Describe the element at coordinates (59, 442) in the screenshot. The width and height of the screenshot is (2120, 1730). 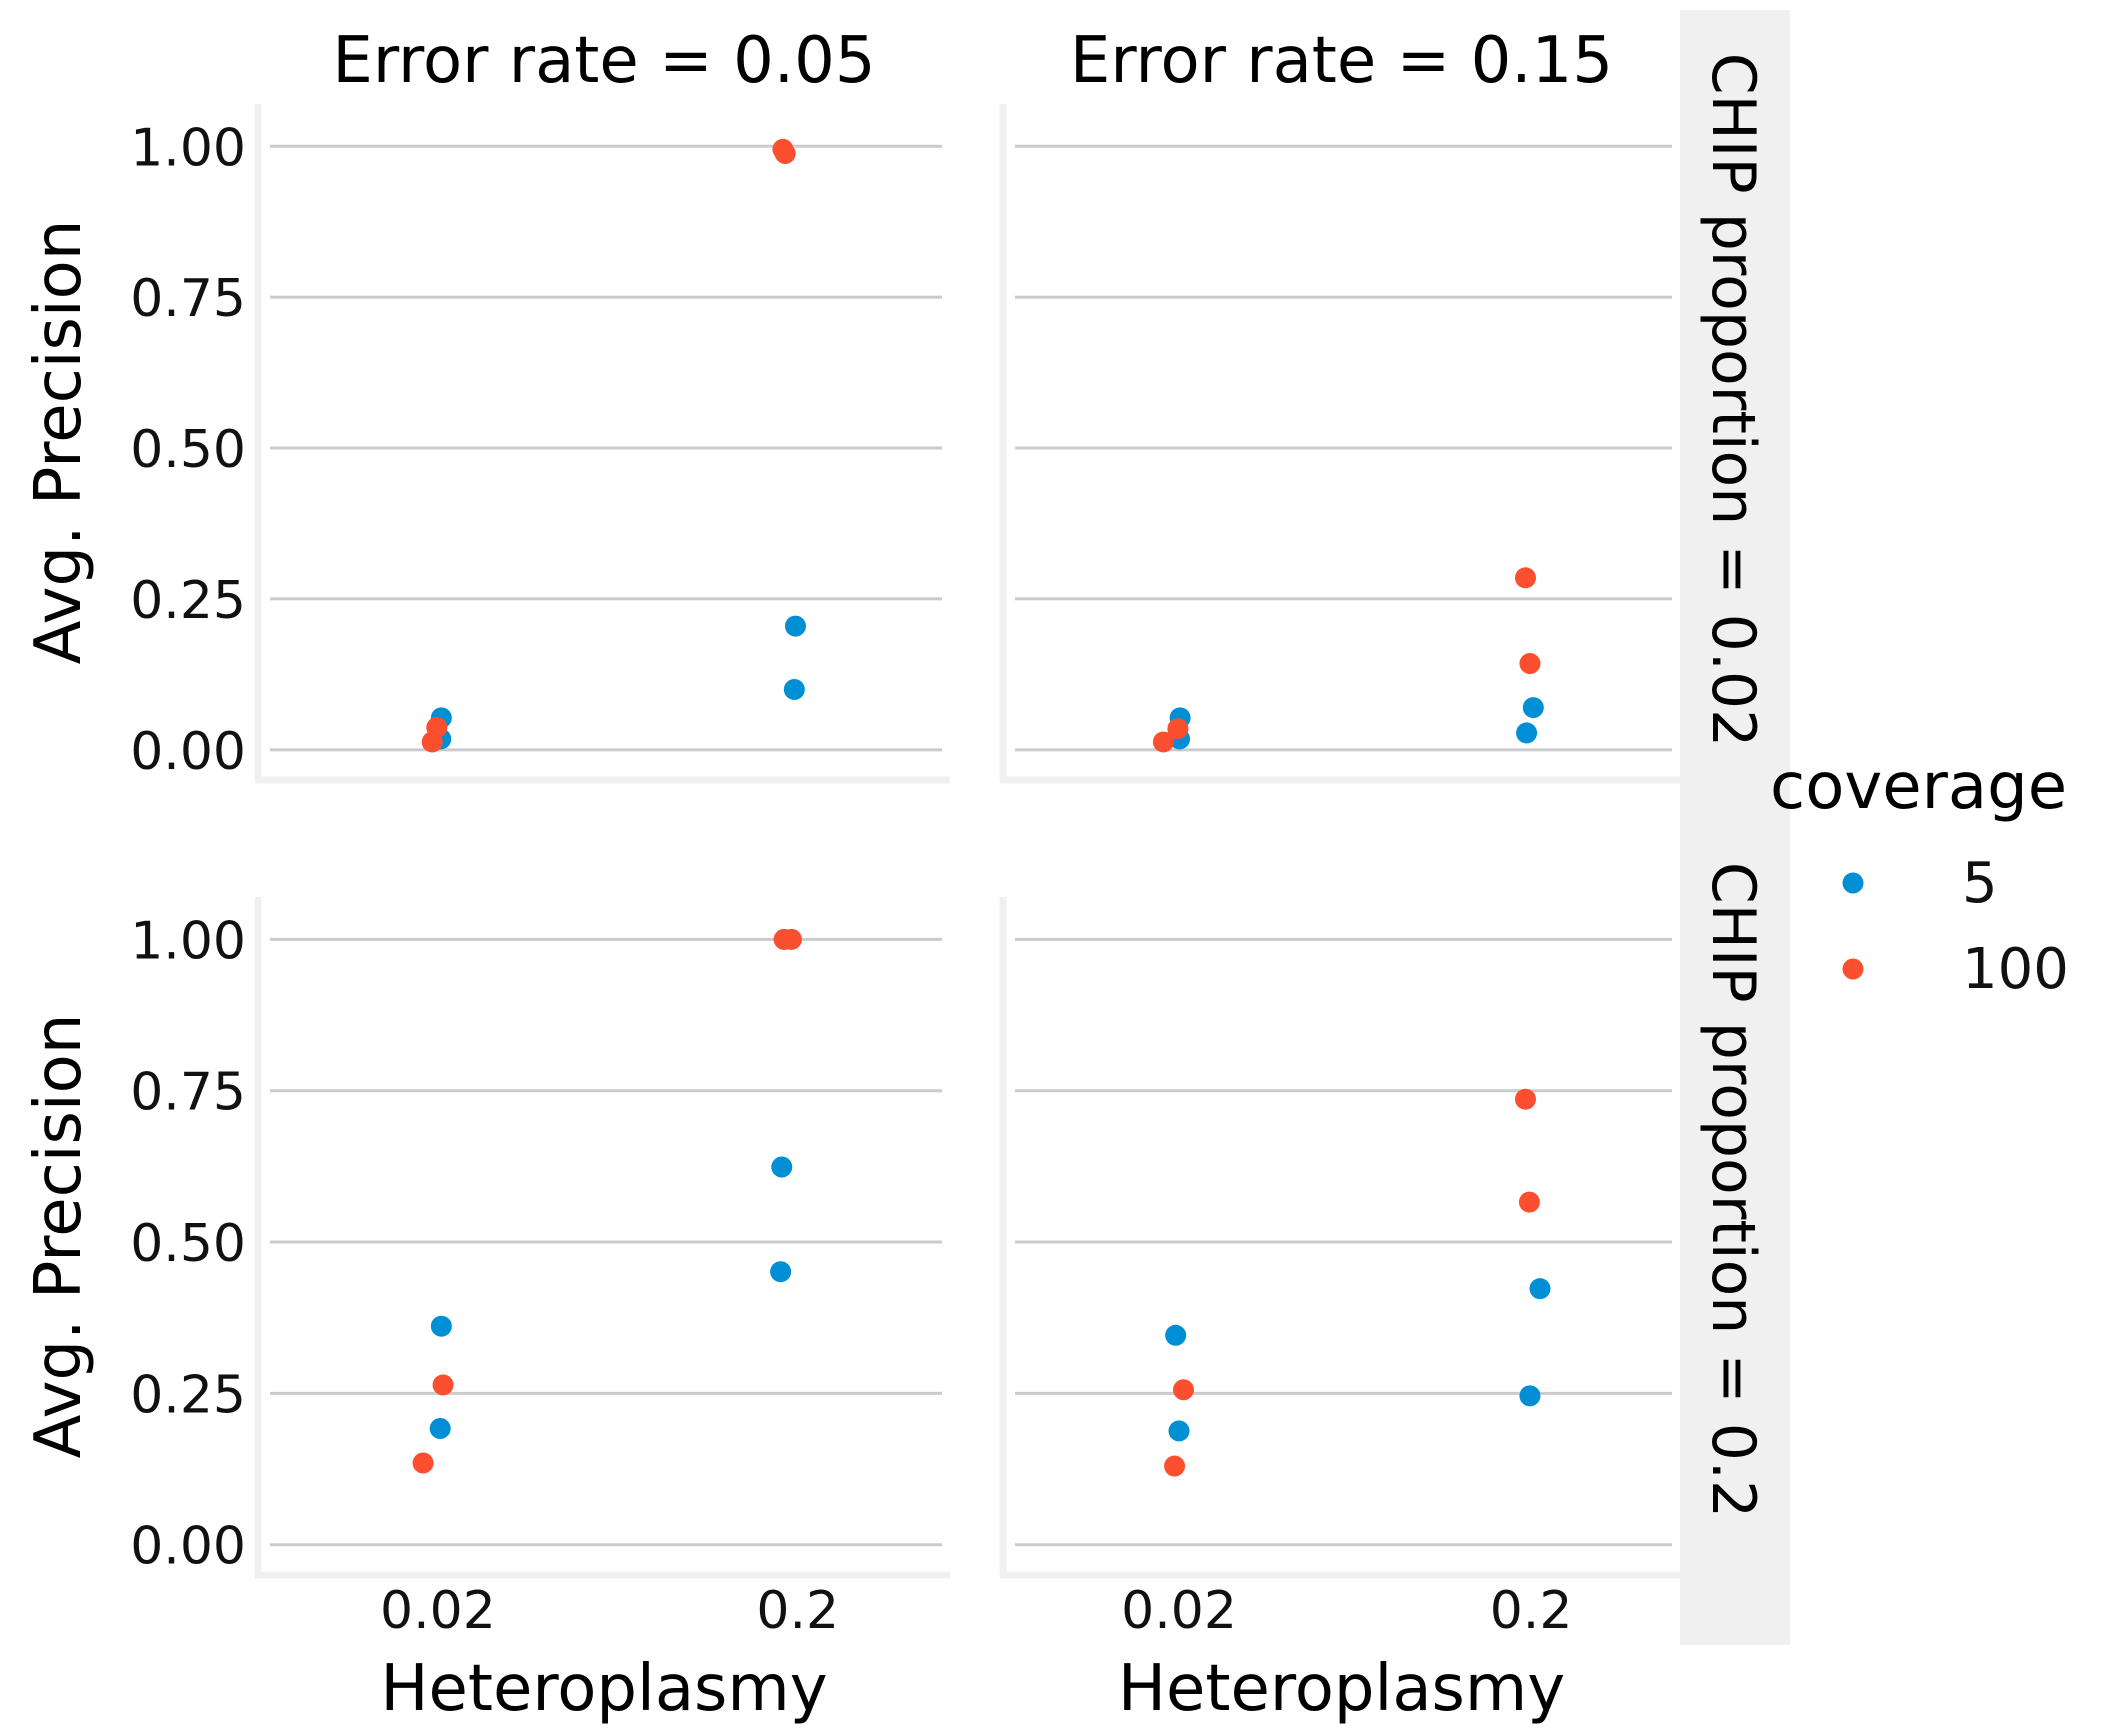
I see `y-axis-label-row-0: Avg. Precision` at that location.